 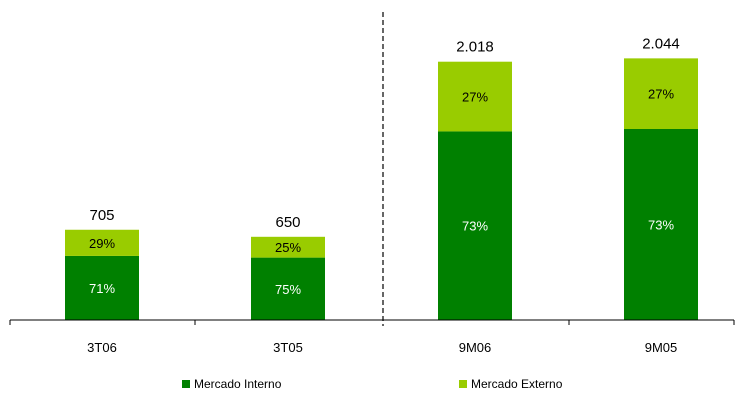 What do you see at coordinates (661, 43) in the screenshot?
I see `total-label-9M05: 2.044` at bounding box center [661, 43].